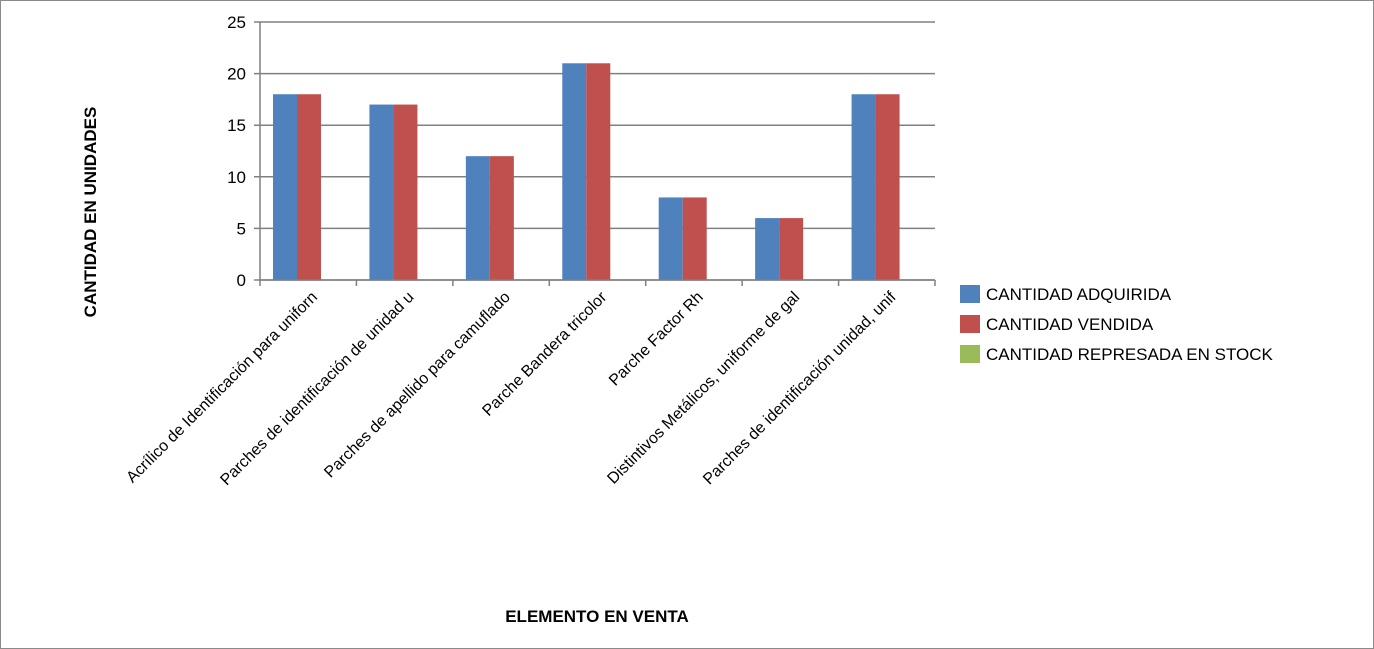 This screenshot has width=1374, height=649. I want to click on y-tick-label: 5, so click(241, 228).